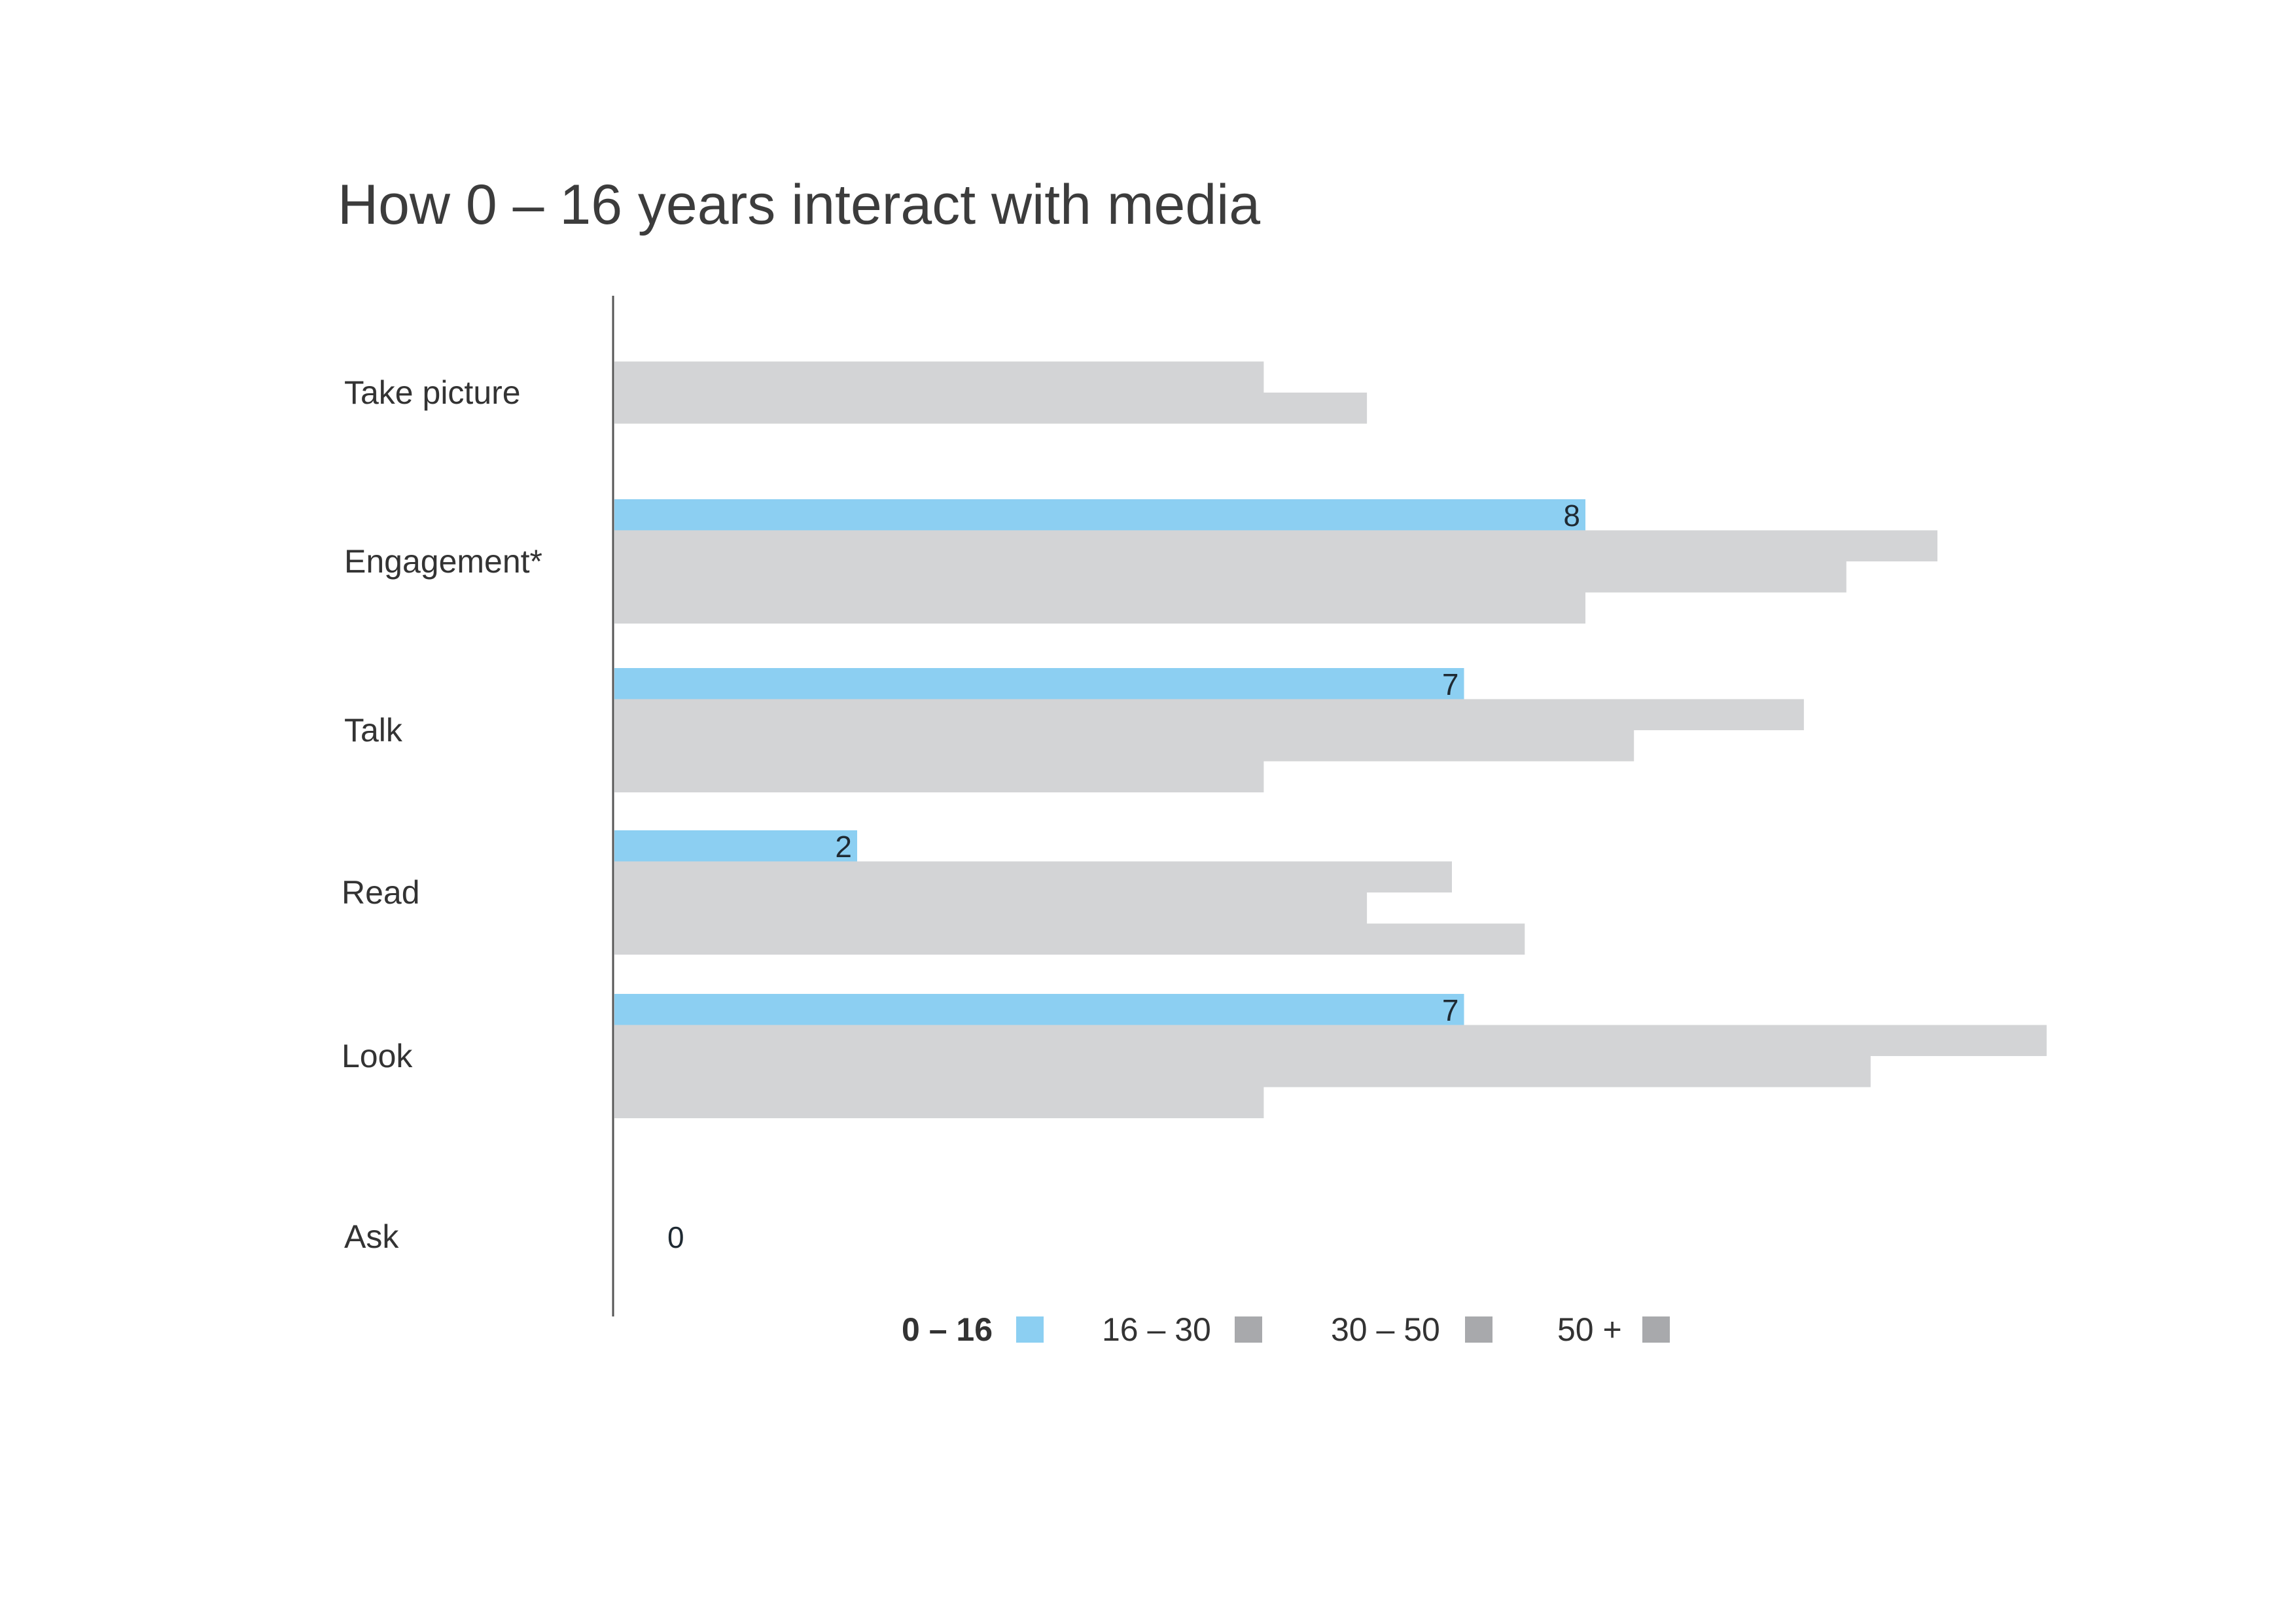 The height and width of the screenshot is (1624, 2296). Describe the element at coordinates (947, 1329) in the screenshot. I see `legend-label: 0 – 16` at that location.